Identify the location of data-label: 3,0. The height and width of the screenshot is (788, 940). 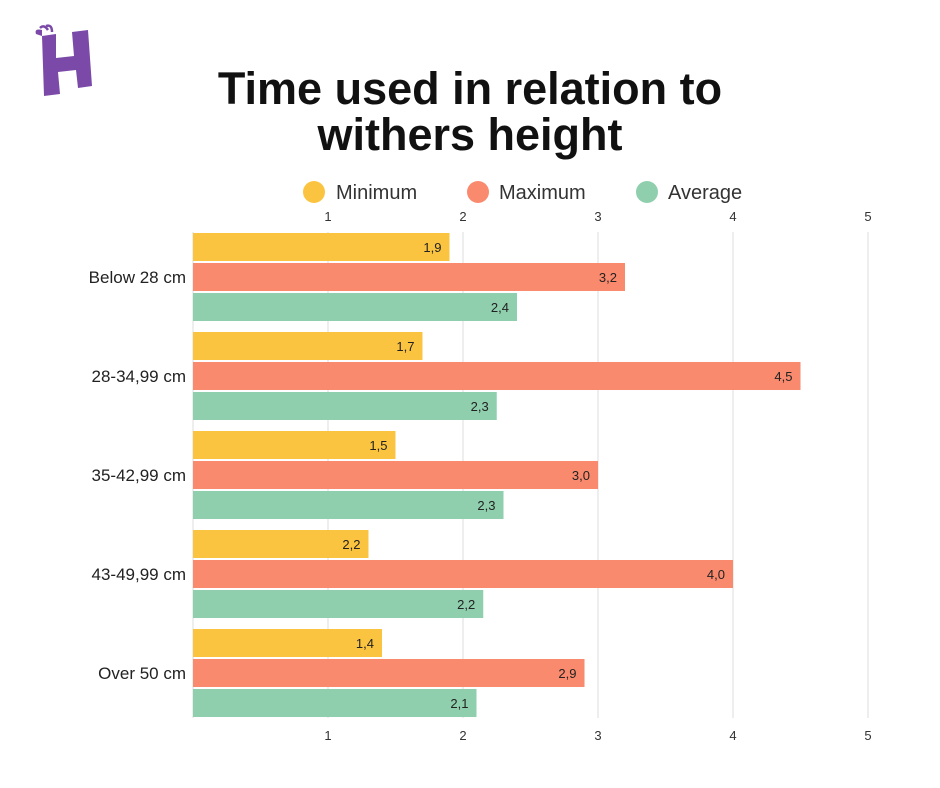
(581, 475).